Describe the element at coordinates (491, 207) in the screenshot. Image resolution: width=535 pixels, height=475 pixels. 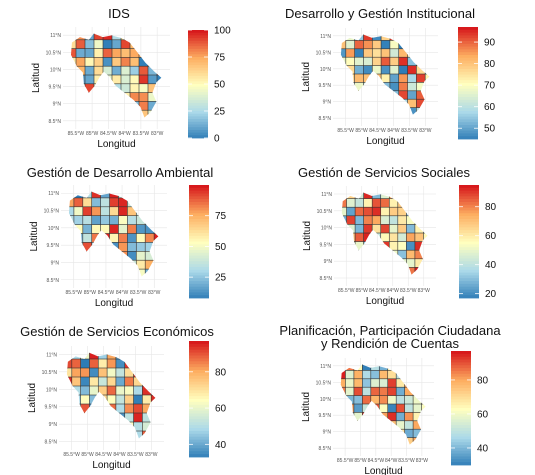
I see `legend-tick-label: 80` at that location.